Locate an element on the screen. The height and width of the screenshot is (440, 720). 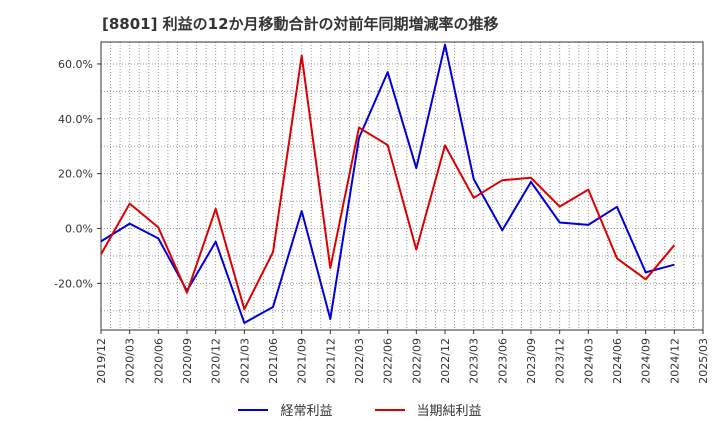
x-tick-label: 2024/06 is located at coordinates (617, 361).